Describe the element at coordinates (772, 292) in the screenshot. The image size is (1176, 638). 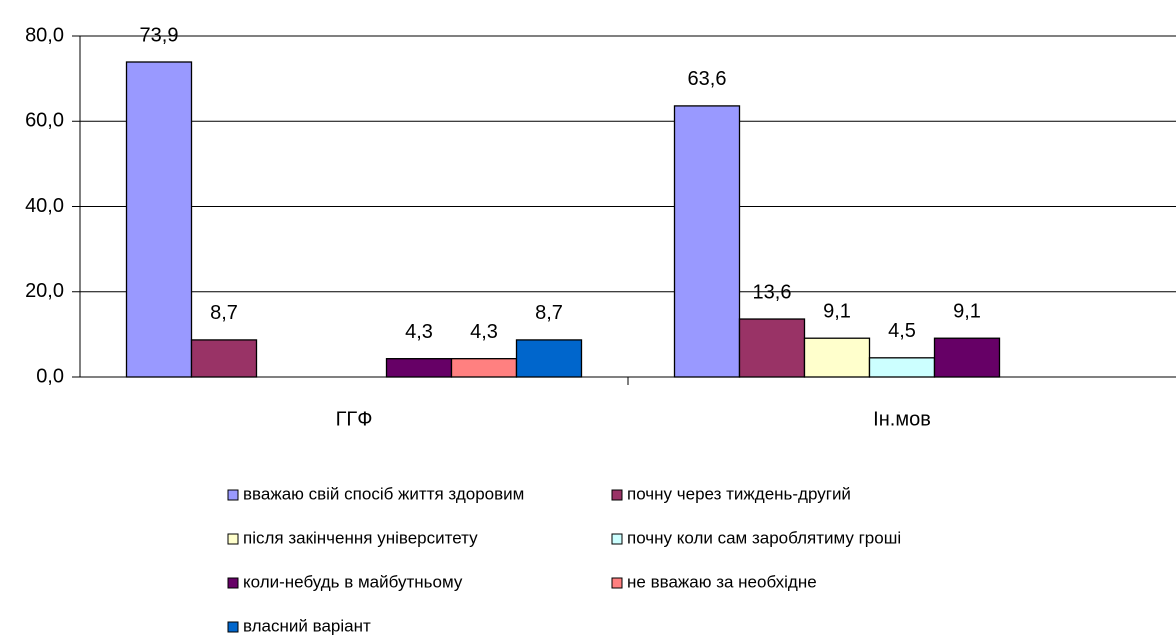
I see `data-label: 13,6` at that location.